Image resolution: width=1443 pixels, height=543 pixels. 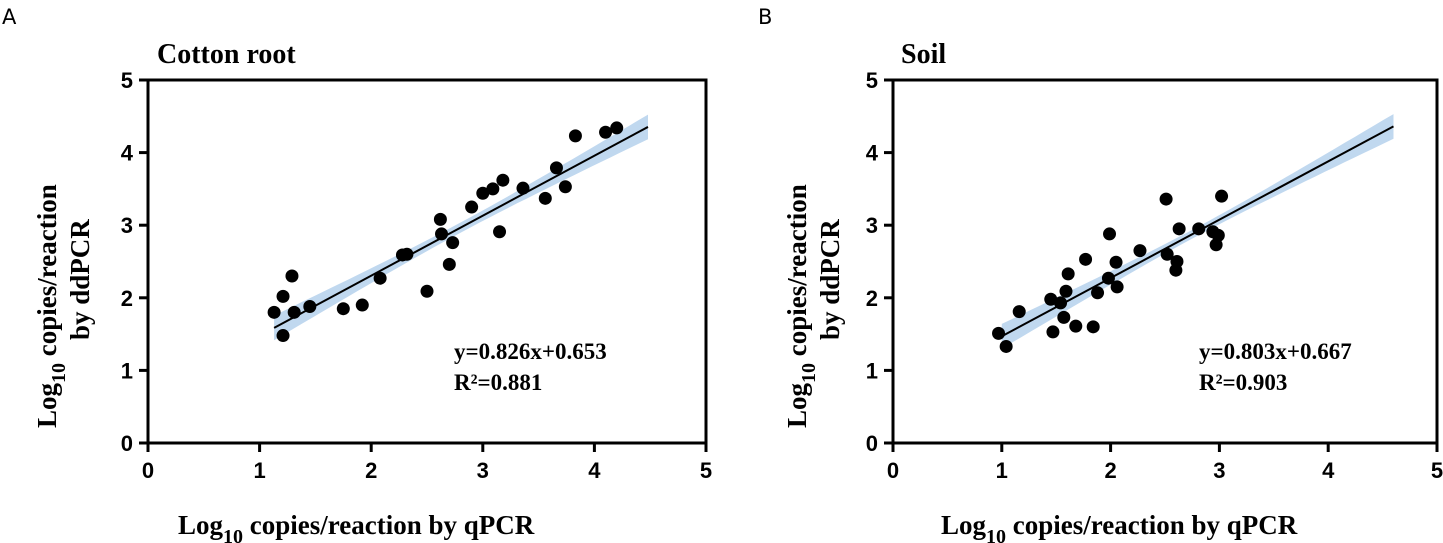 What do you see at coordinates (483, 470) in the screenshot?
I see `panel-a-x-tick-label: 3` at bounding box center [483, 470].